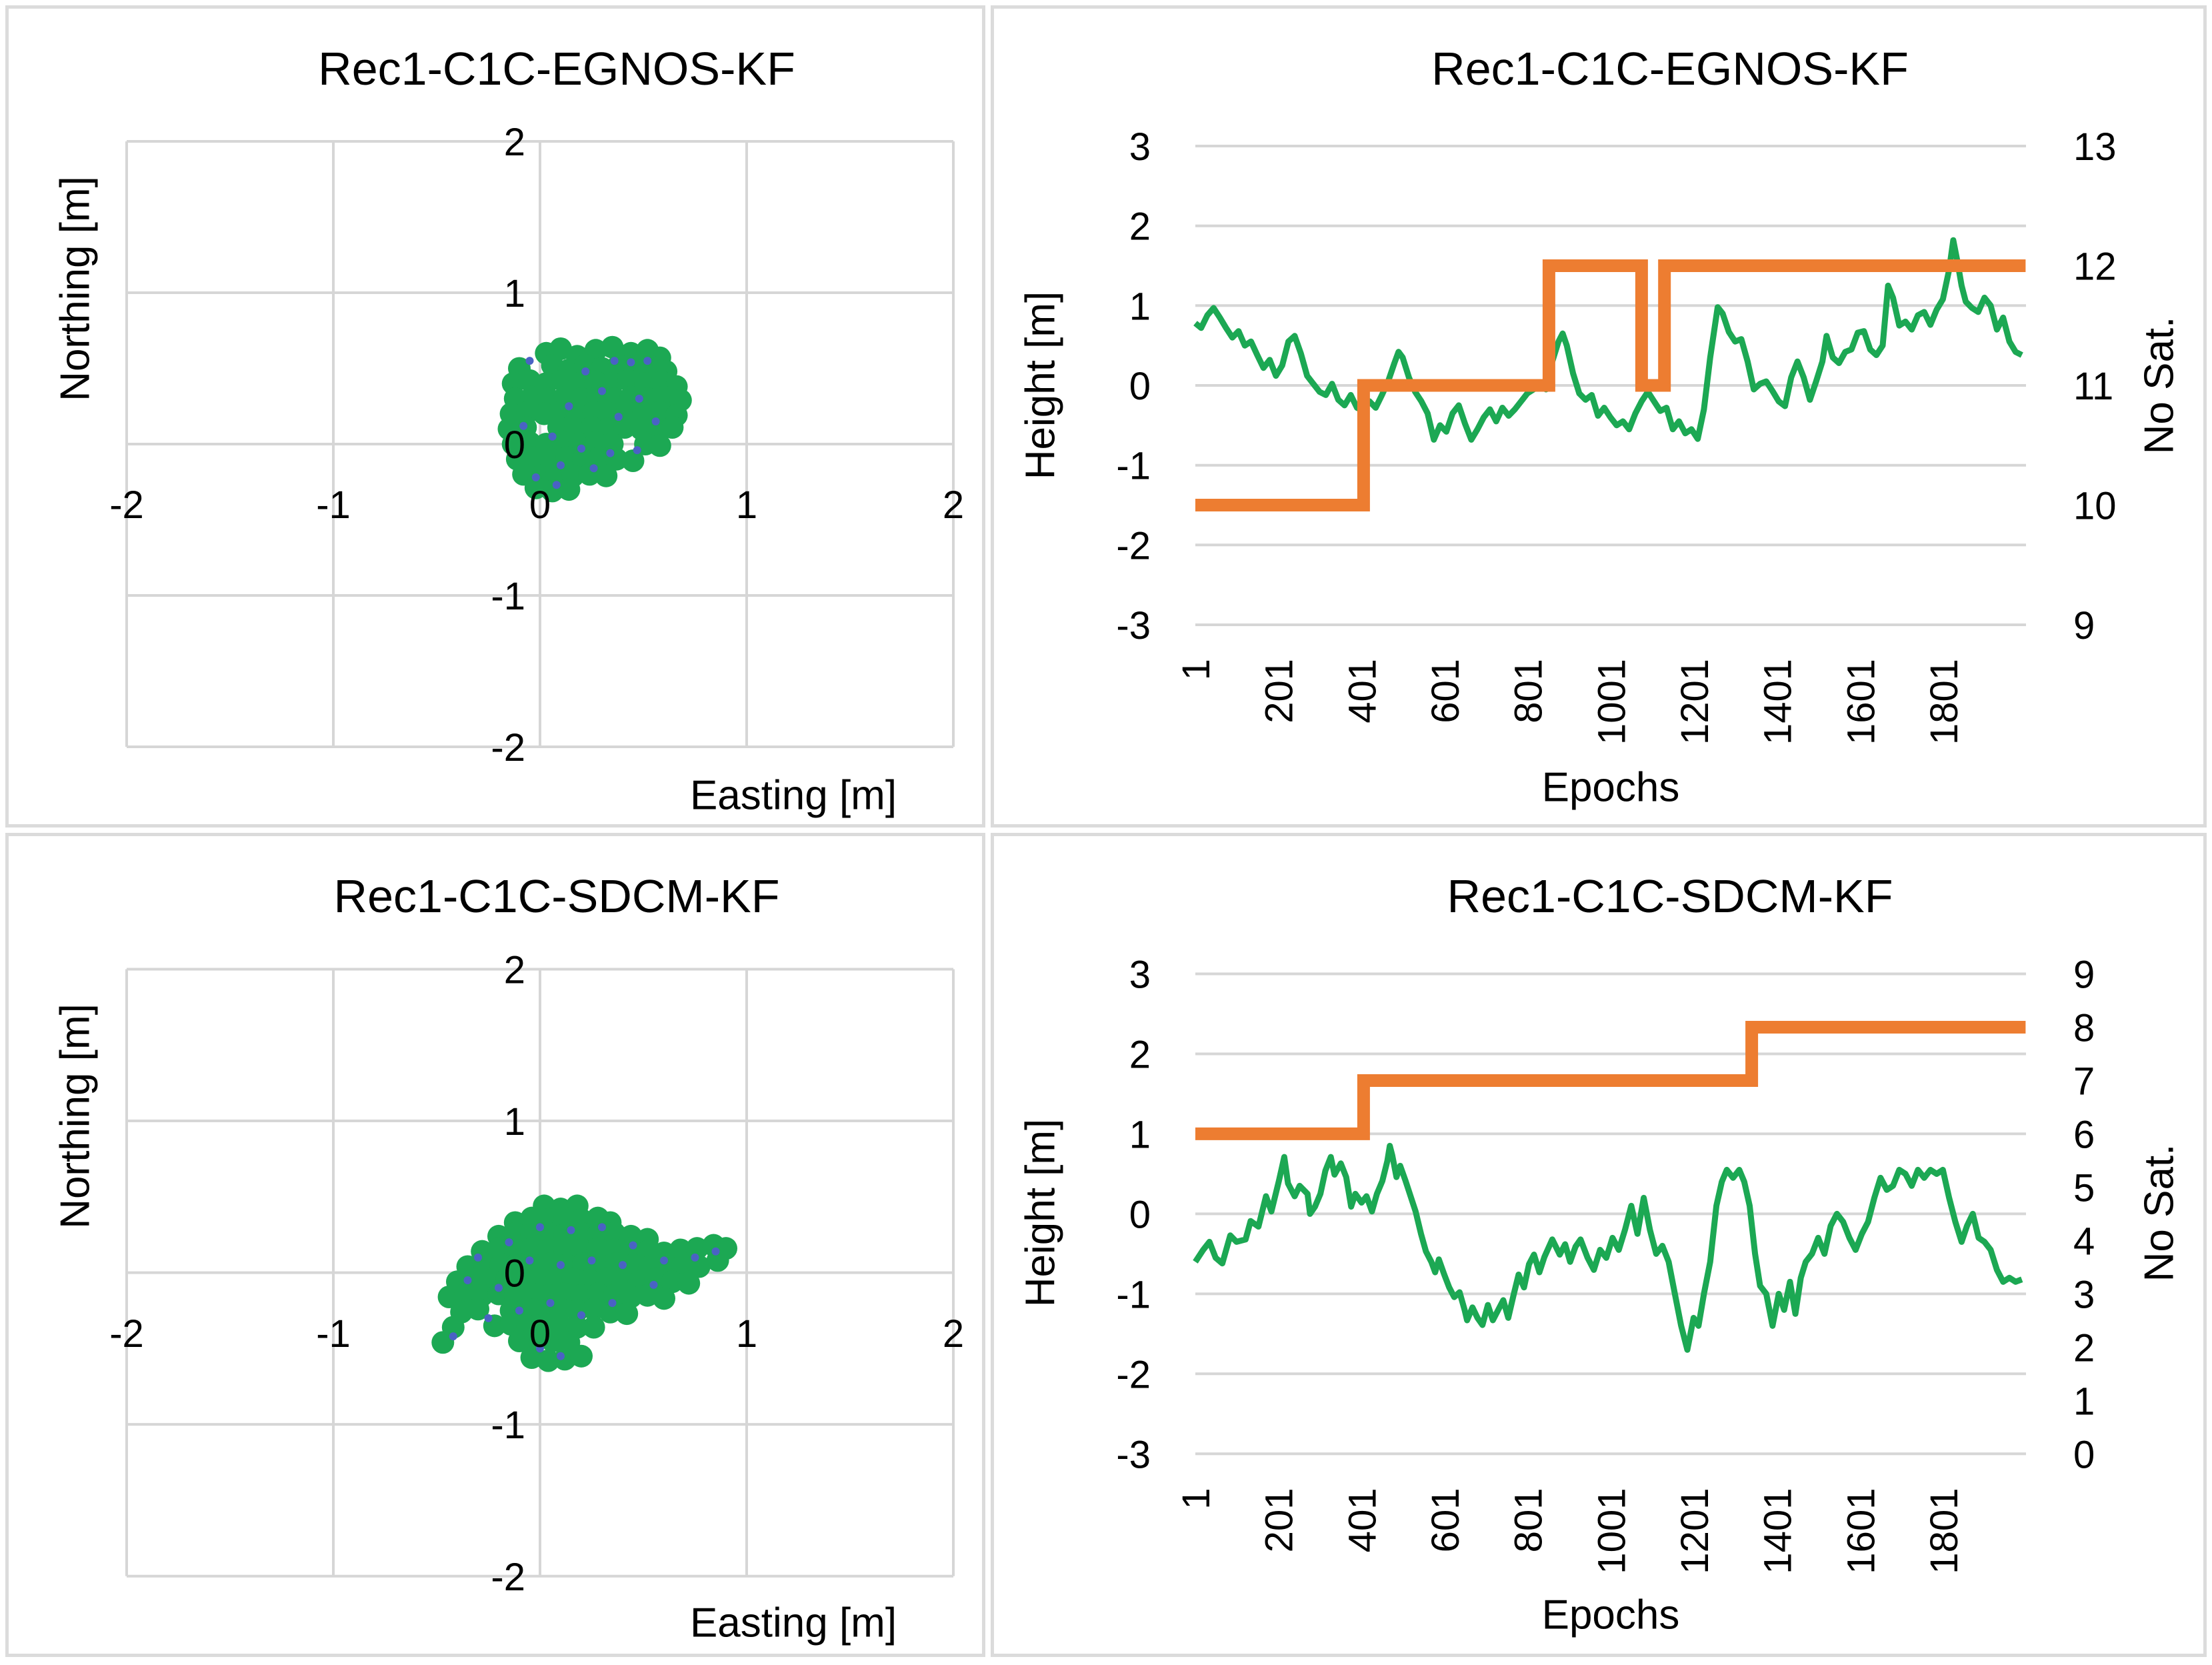 Image resolution: width=2212 pixels, height=1665 pixels. I want to click on svg-text: 11, so click(2093, 386).